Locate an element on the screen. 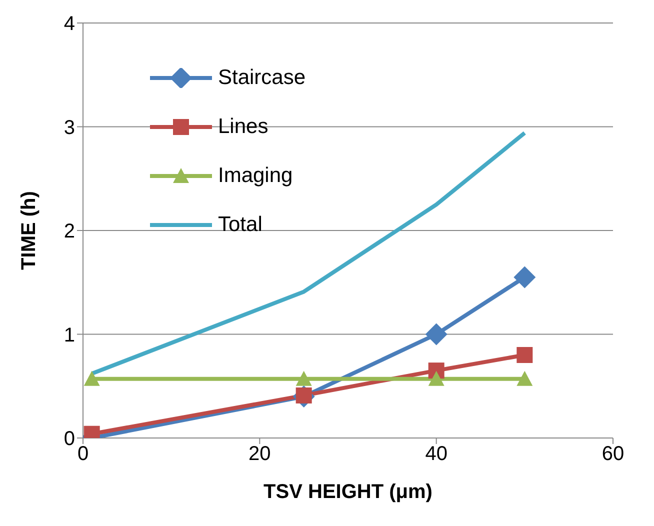 The height and width of the screenshot is (526, 654). x-tick-label: 20 is located at coordinates (259, 454).